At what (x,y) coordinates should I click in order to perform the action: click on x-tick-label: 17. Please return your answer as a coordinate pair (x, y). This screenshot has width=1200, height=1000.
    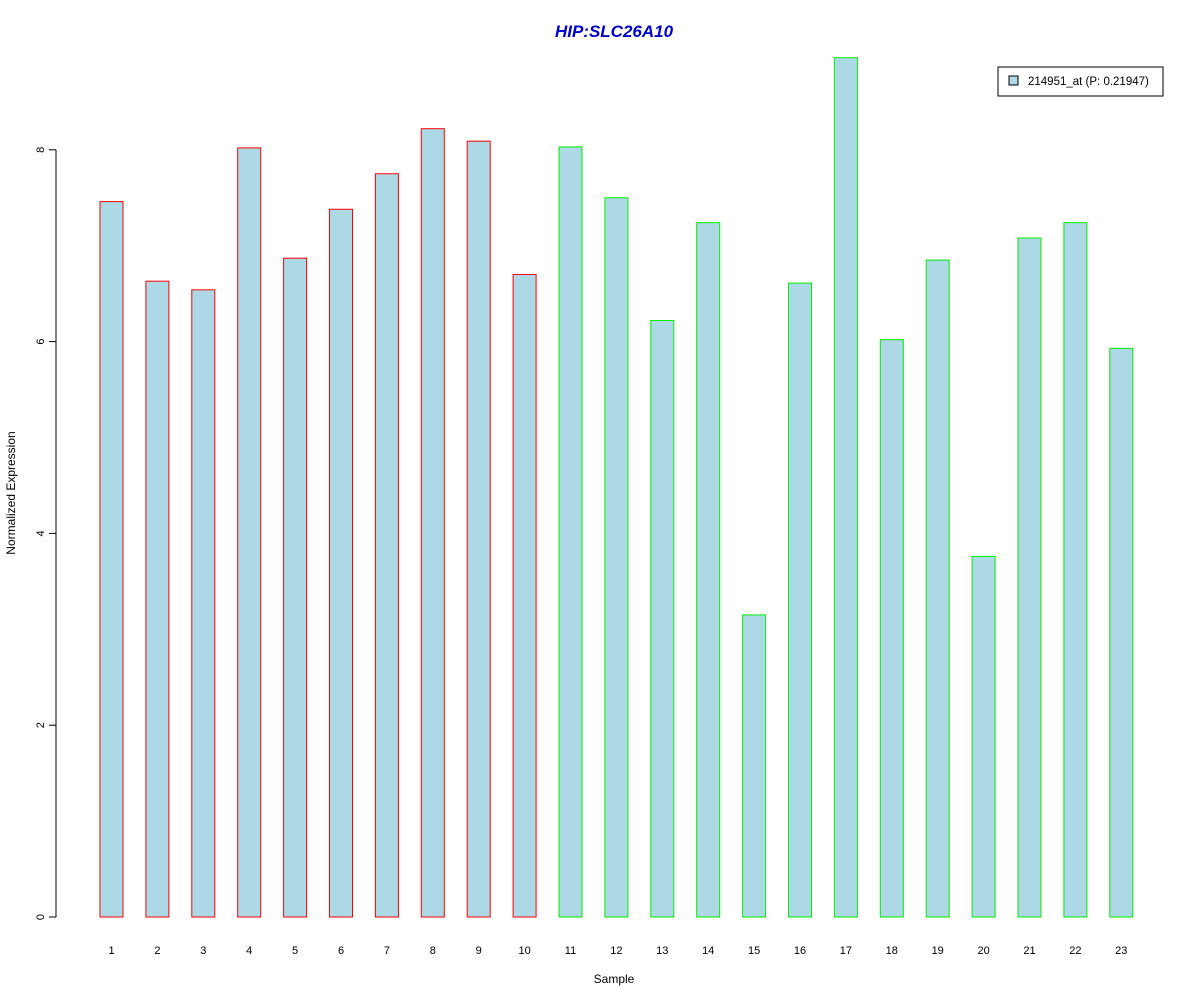
    Looking at the image, I should click on (846, 951).